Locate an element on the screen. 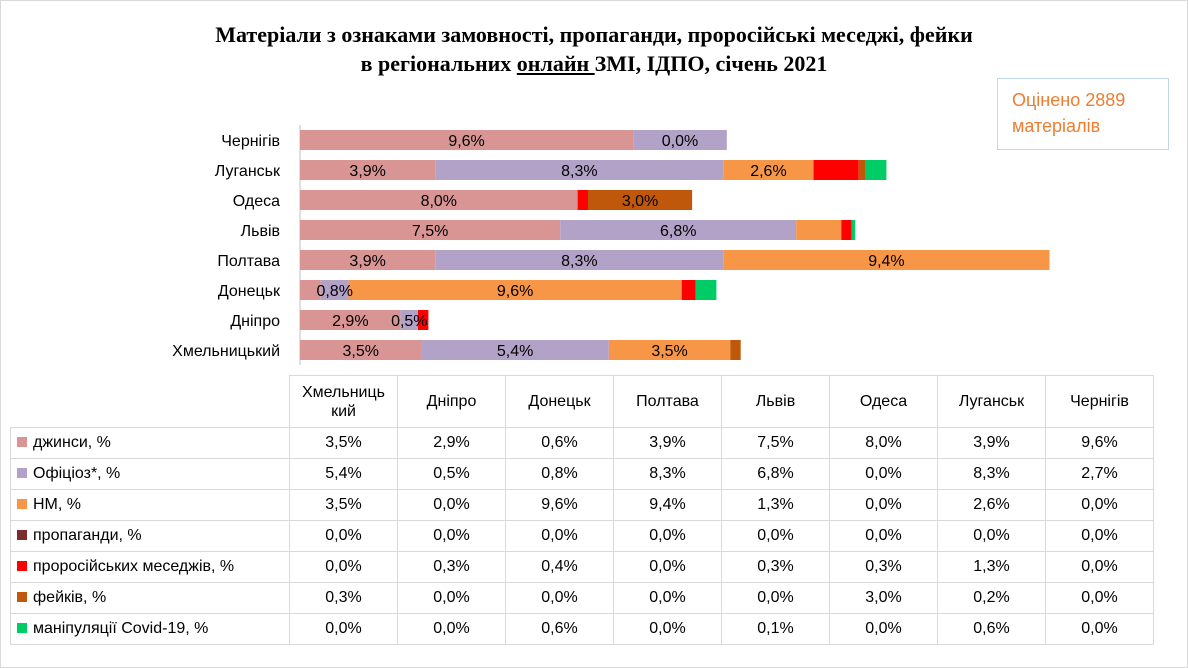 The height and width of the screenshot is (668, 1188). legend-entry: фейків, % is located at coordinates (150, 598).